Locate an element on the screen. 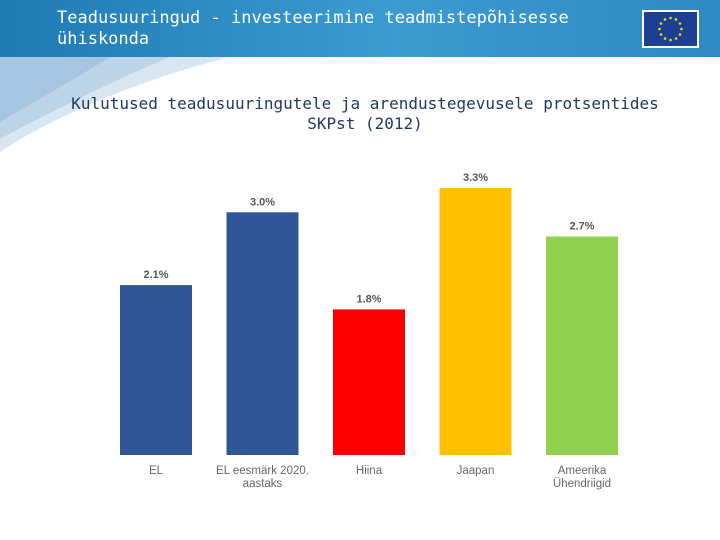  bar-value-label: 2.1% is located at coordinates (155, 275).